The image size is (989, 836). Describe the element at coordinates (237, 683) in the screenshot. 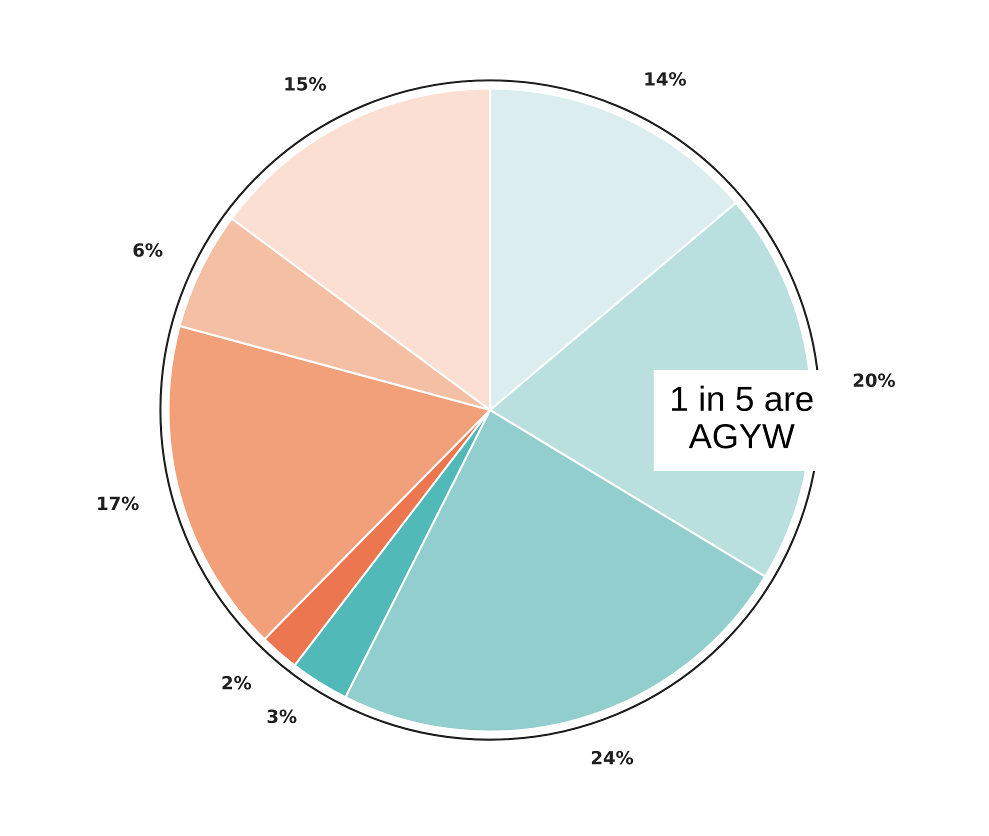

I see `data-label: 2%` at that location.